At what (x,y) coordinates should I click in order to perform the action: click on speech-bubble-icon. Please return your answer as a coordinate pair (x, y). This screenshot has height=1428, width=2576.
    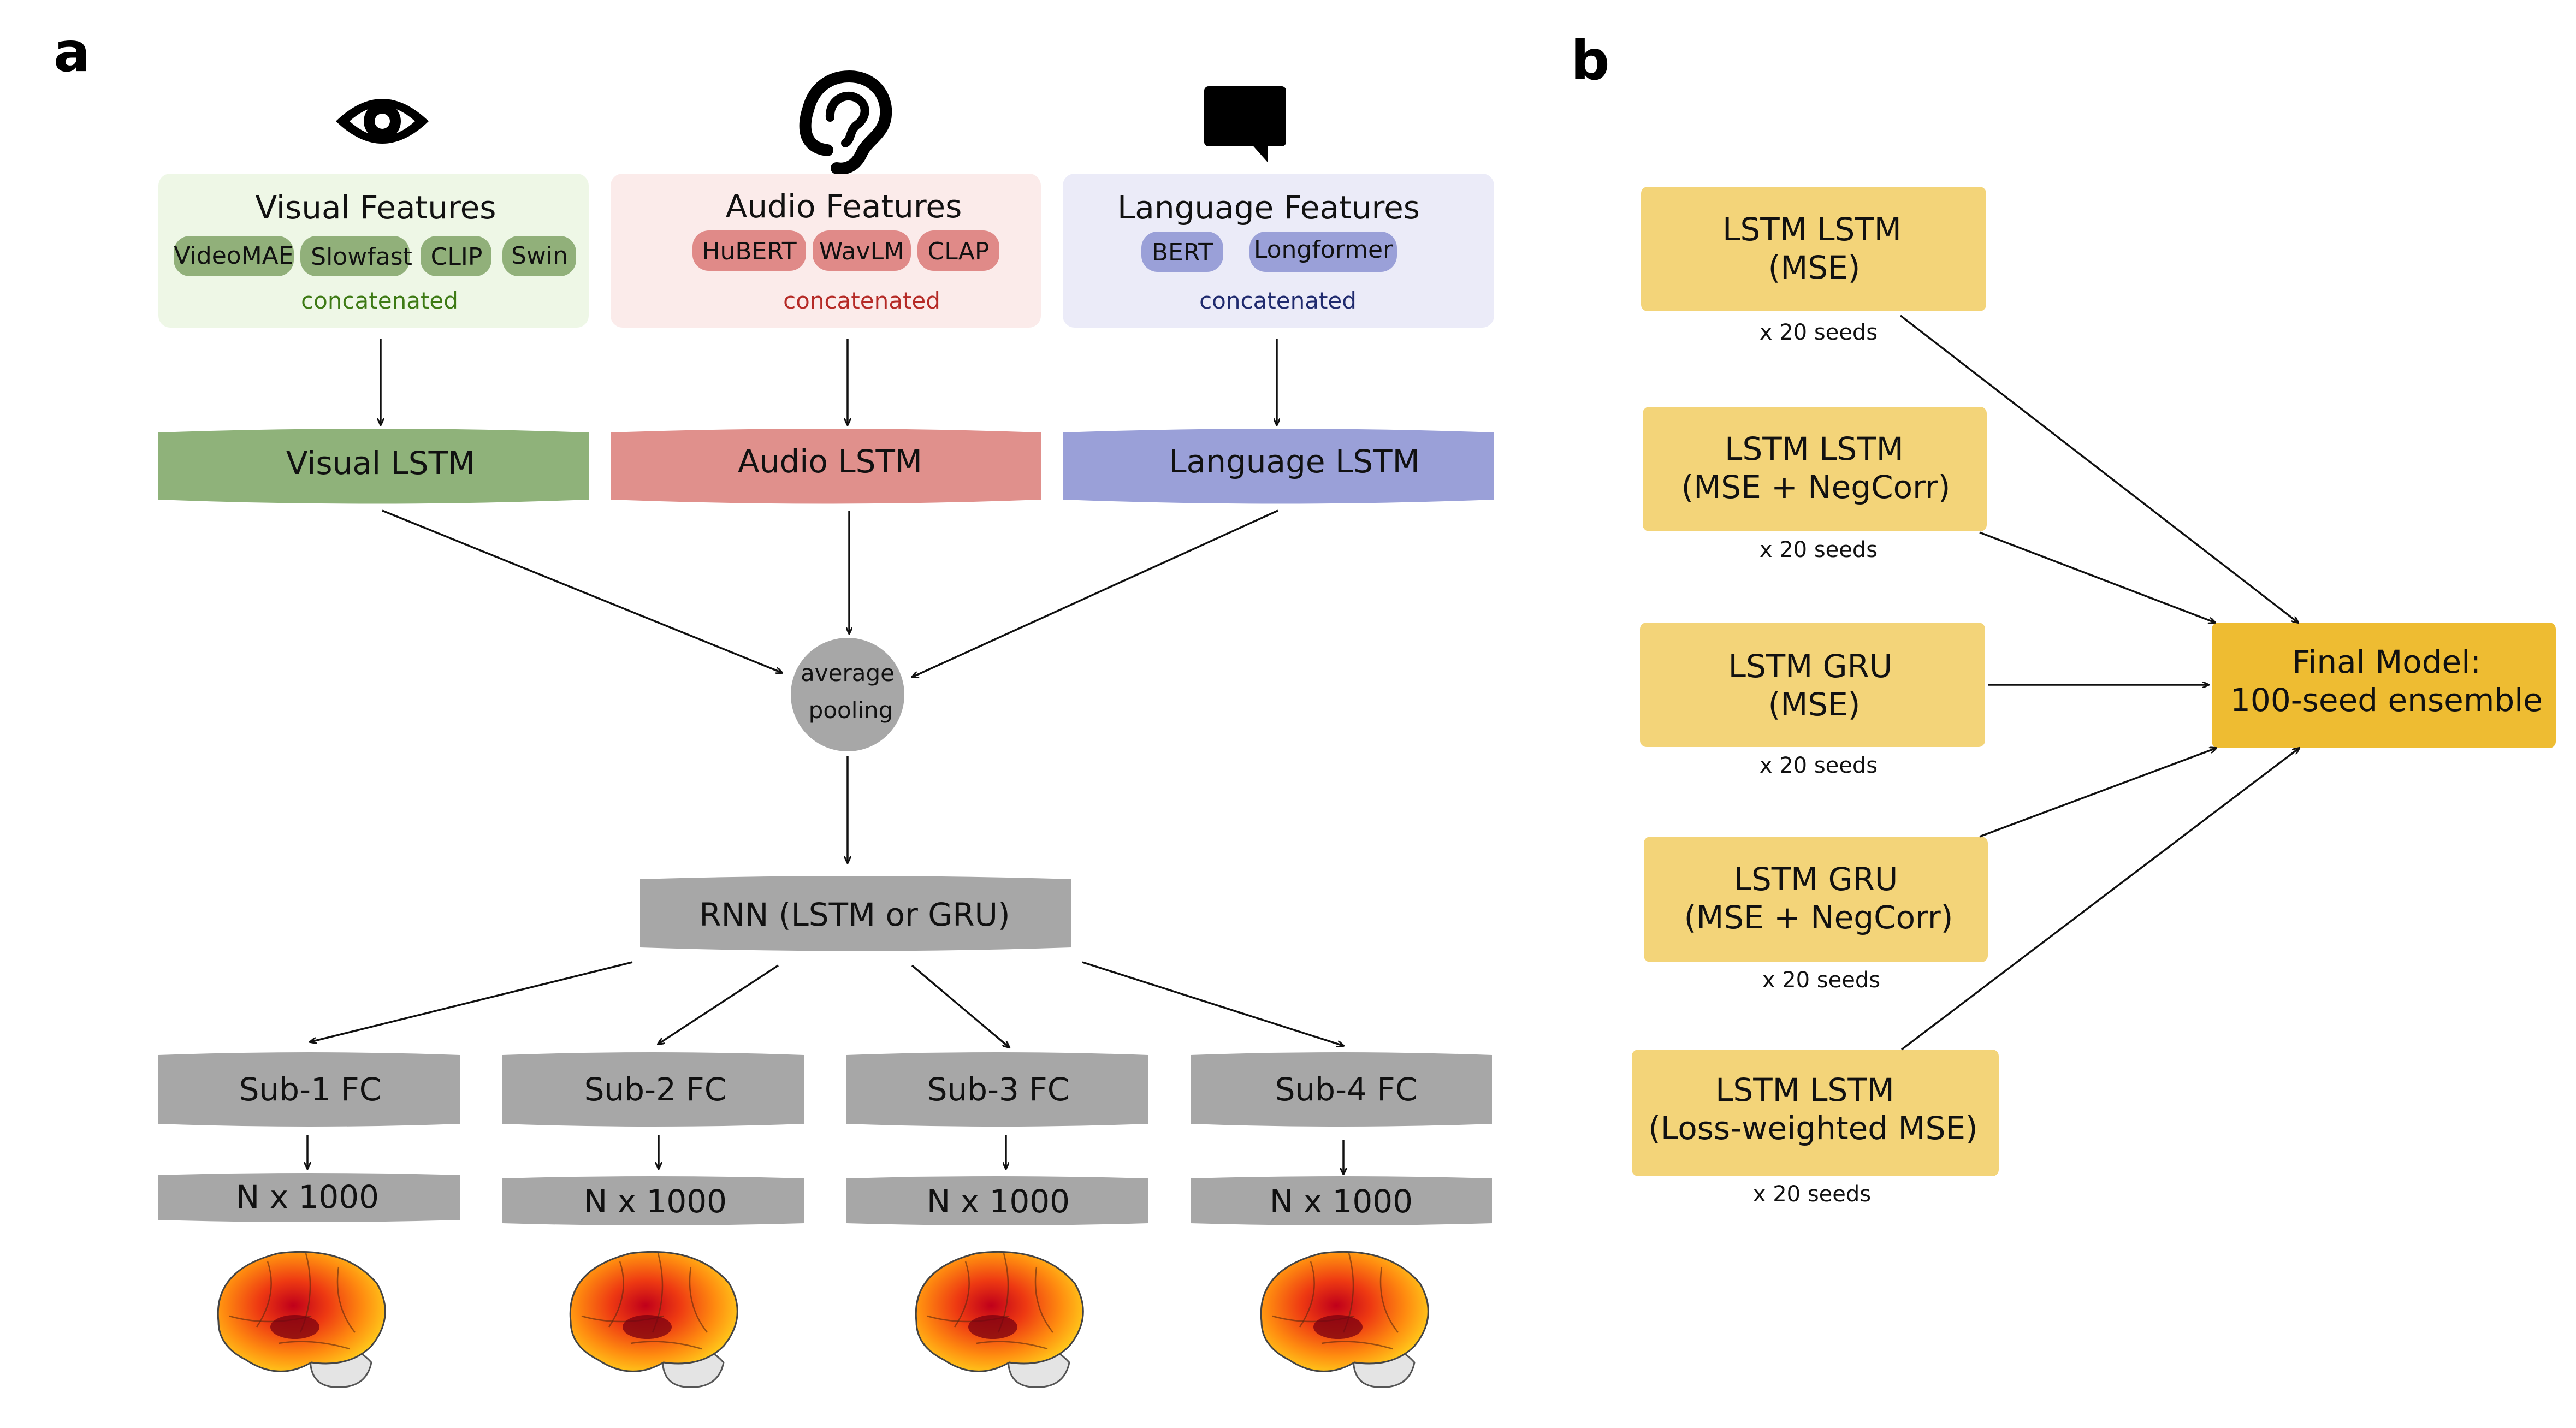
    Looking at the image, I should click on (1245, 124).